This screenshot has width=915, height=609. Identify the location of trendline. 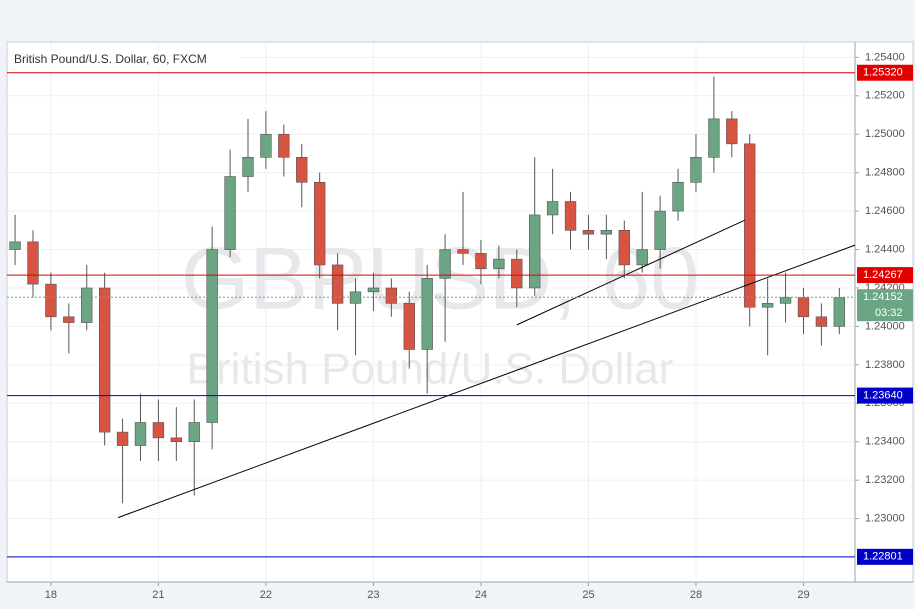
(631, 272).